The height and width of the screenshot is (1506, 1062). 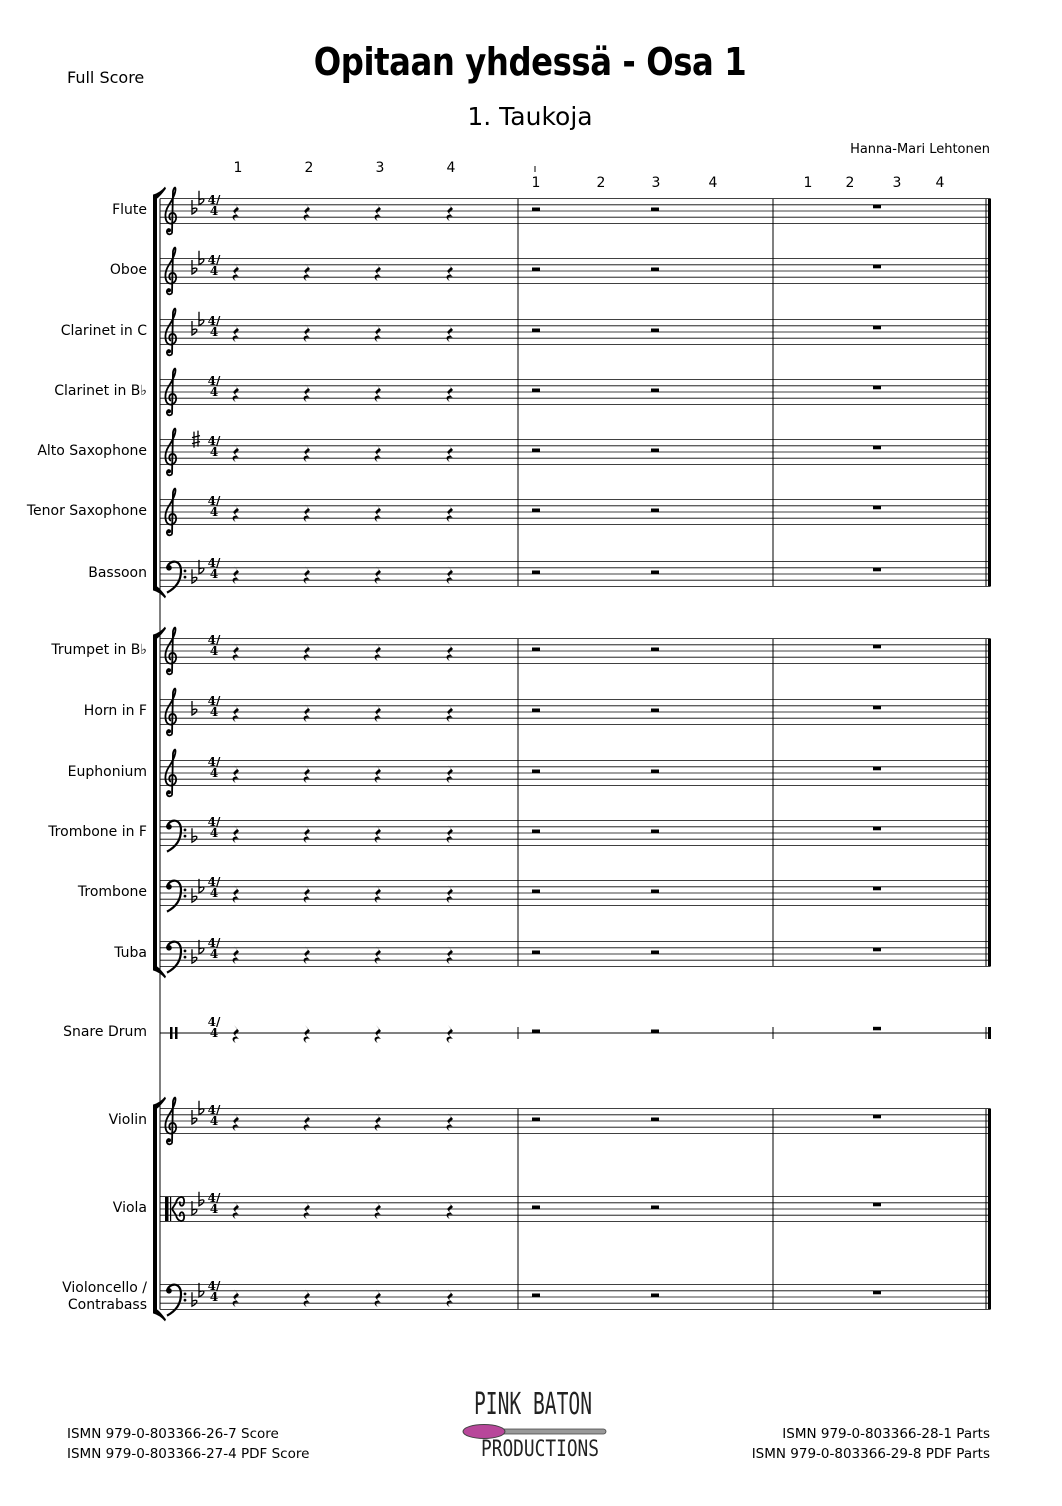 What do you see at coordinates (656, 183) in the screenshot?
I see `beat-count: 3` at bounding box center [656, 183].